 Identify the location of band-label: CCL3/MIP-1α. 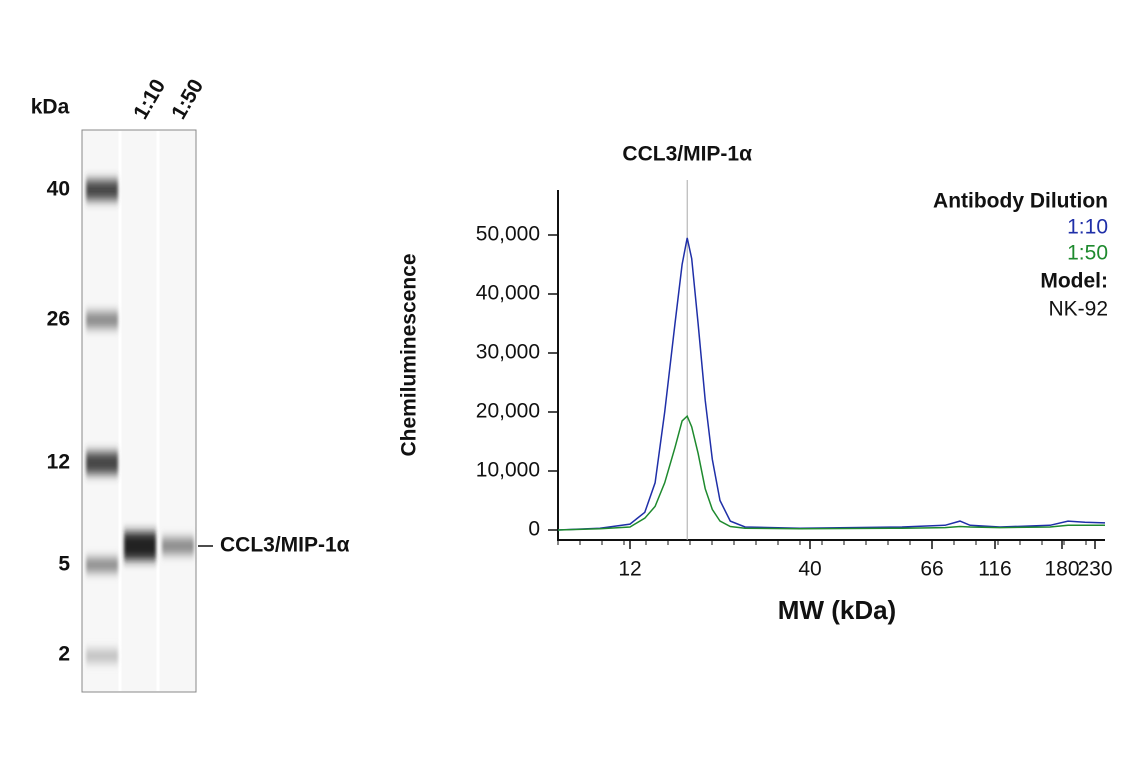
(285, 545).